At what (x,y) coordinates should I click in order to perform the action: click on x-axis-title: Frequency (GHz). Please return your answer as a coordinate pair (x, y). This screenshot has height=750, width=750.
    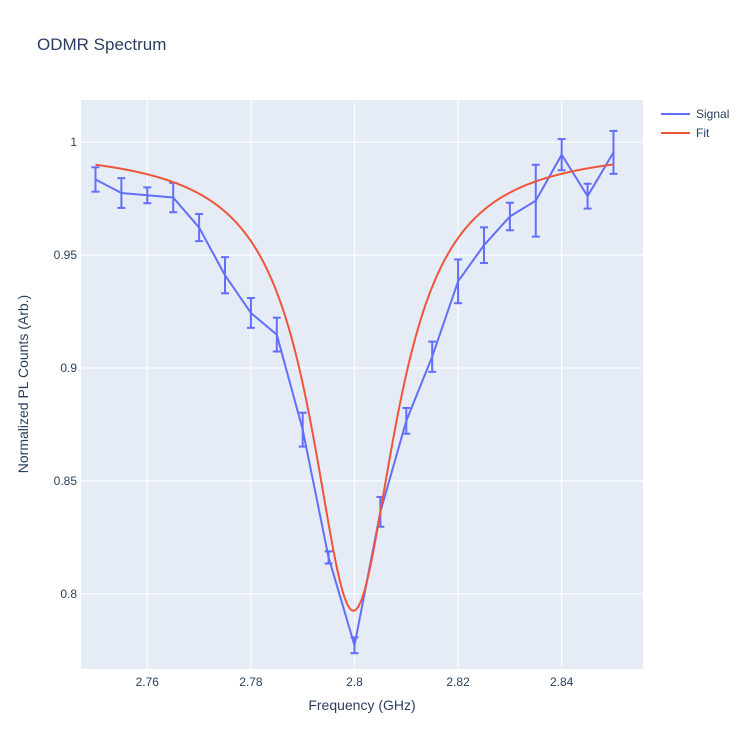
    Looking at the image, I should click on (361, 705).